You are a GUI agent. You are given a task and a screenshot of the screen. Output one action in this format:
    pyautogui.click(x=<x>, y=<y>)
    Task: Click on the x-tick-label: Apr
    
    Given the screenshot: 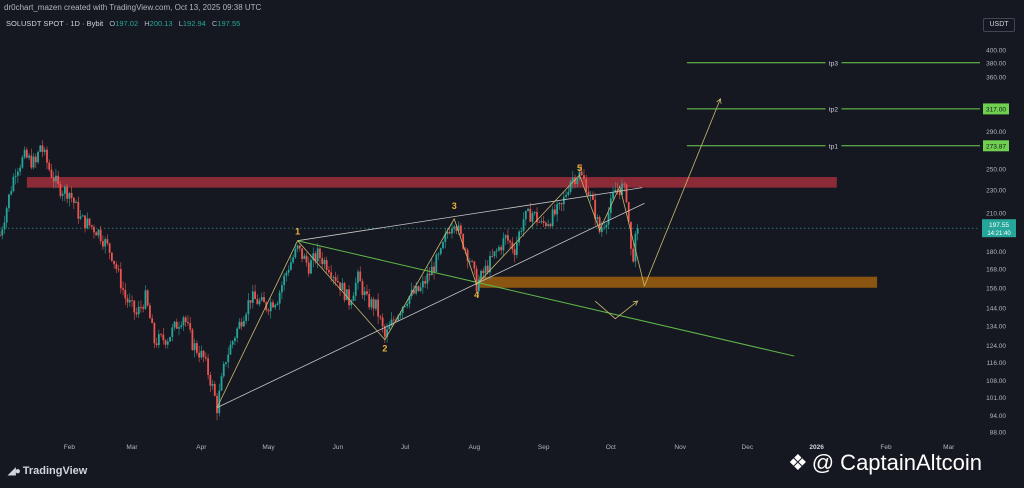 What is the action you would take?
    pyautogui.click(x=201, y=447)
    